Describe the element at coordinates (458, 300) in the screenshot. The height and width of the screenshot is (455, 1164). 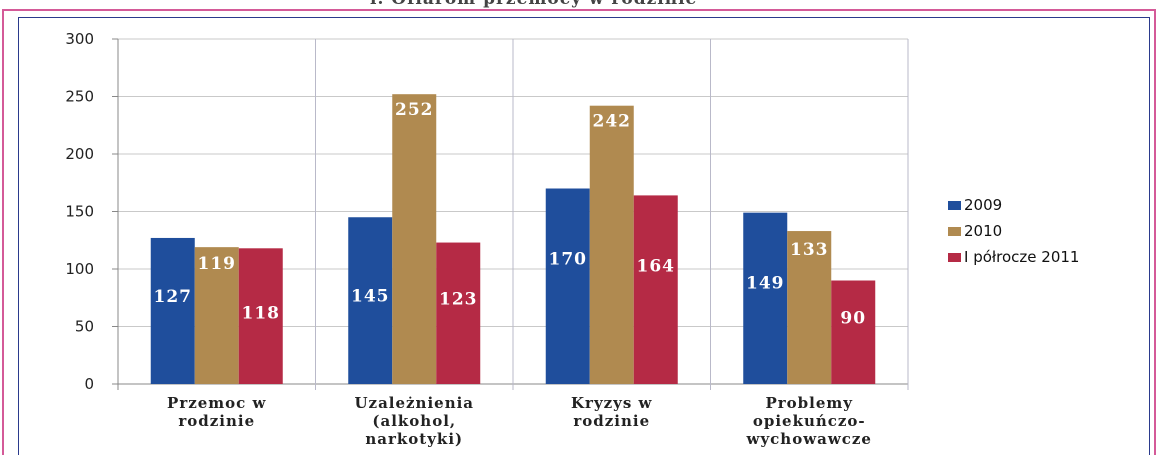
I see `data-label-I-półrocze-2011-1: 123` at that location.